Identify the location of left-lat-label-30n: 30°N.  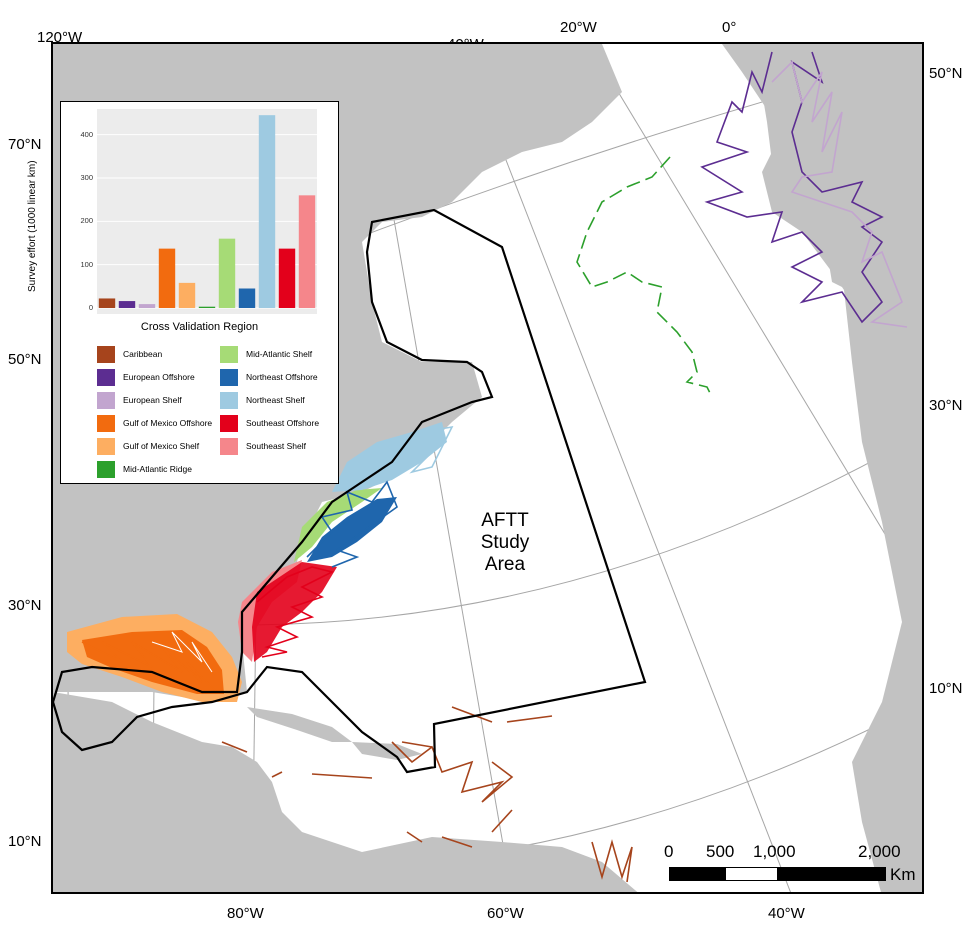
(25, 605).